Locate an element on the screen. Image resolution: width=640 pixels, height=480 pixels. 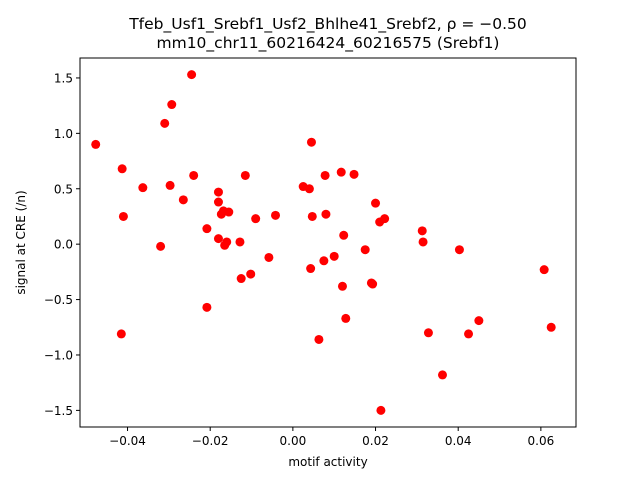
y-axis-label: signal at CRE (/n) is located at coordinates (21, 242).